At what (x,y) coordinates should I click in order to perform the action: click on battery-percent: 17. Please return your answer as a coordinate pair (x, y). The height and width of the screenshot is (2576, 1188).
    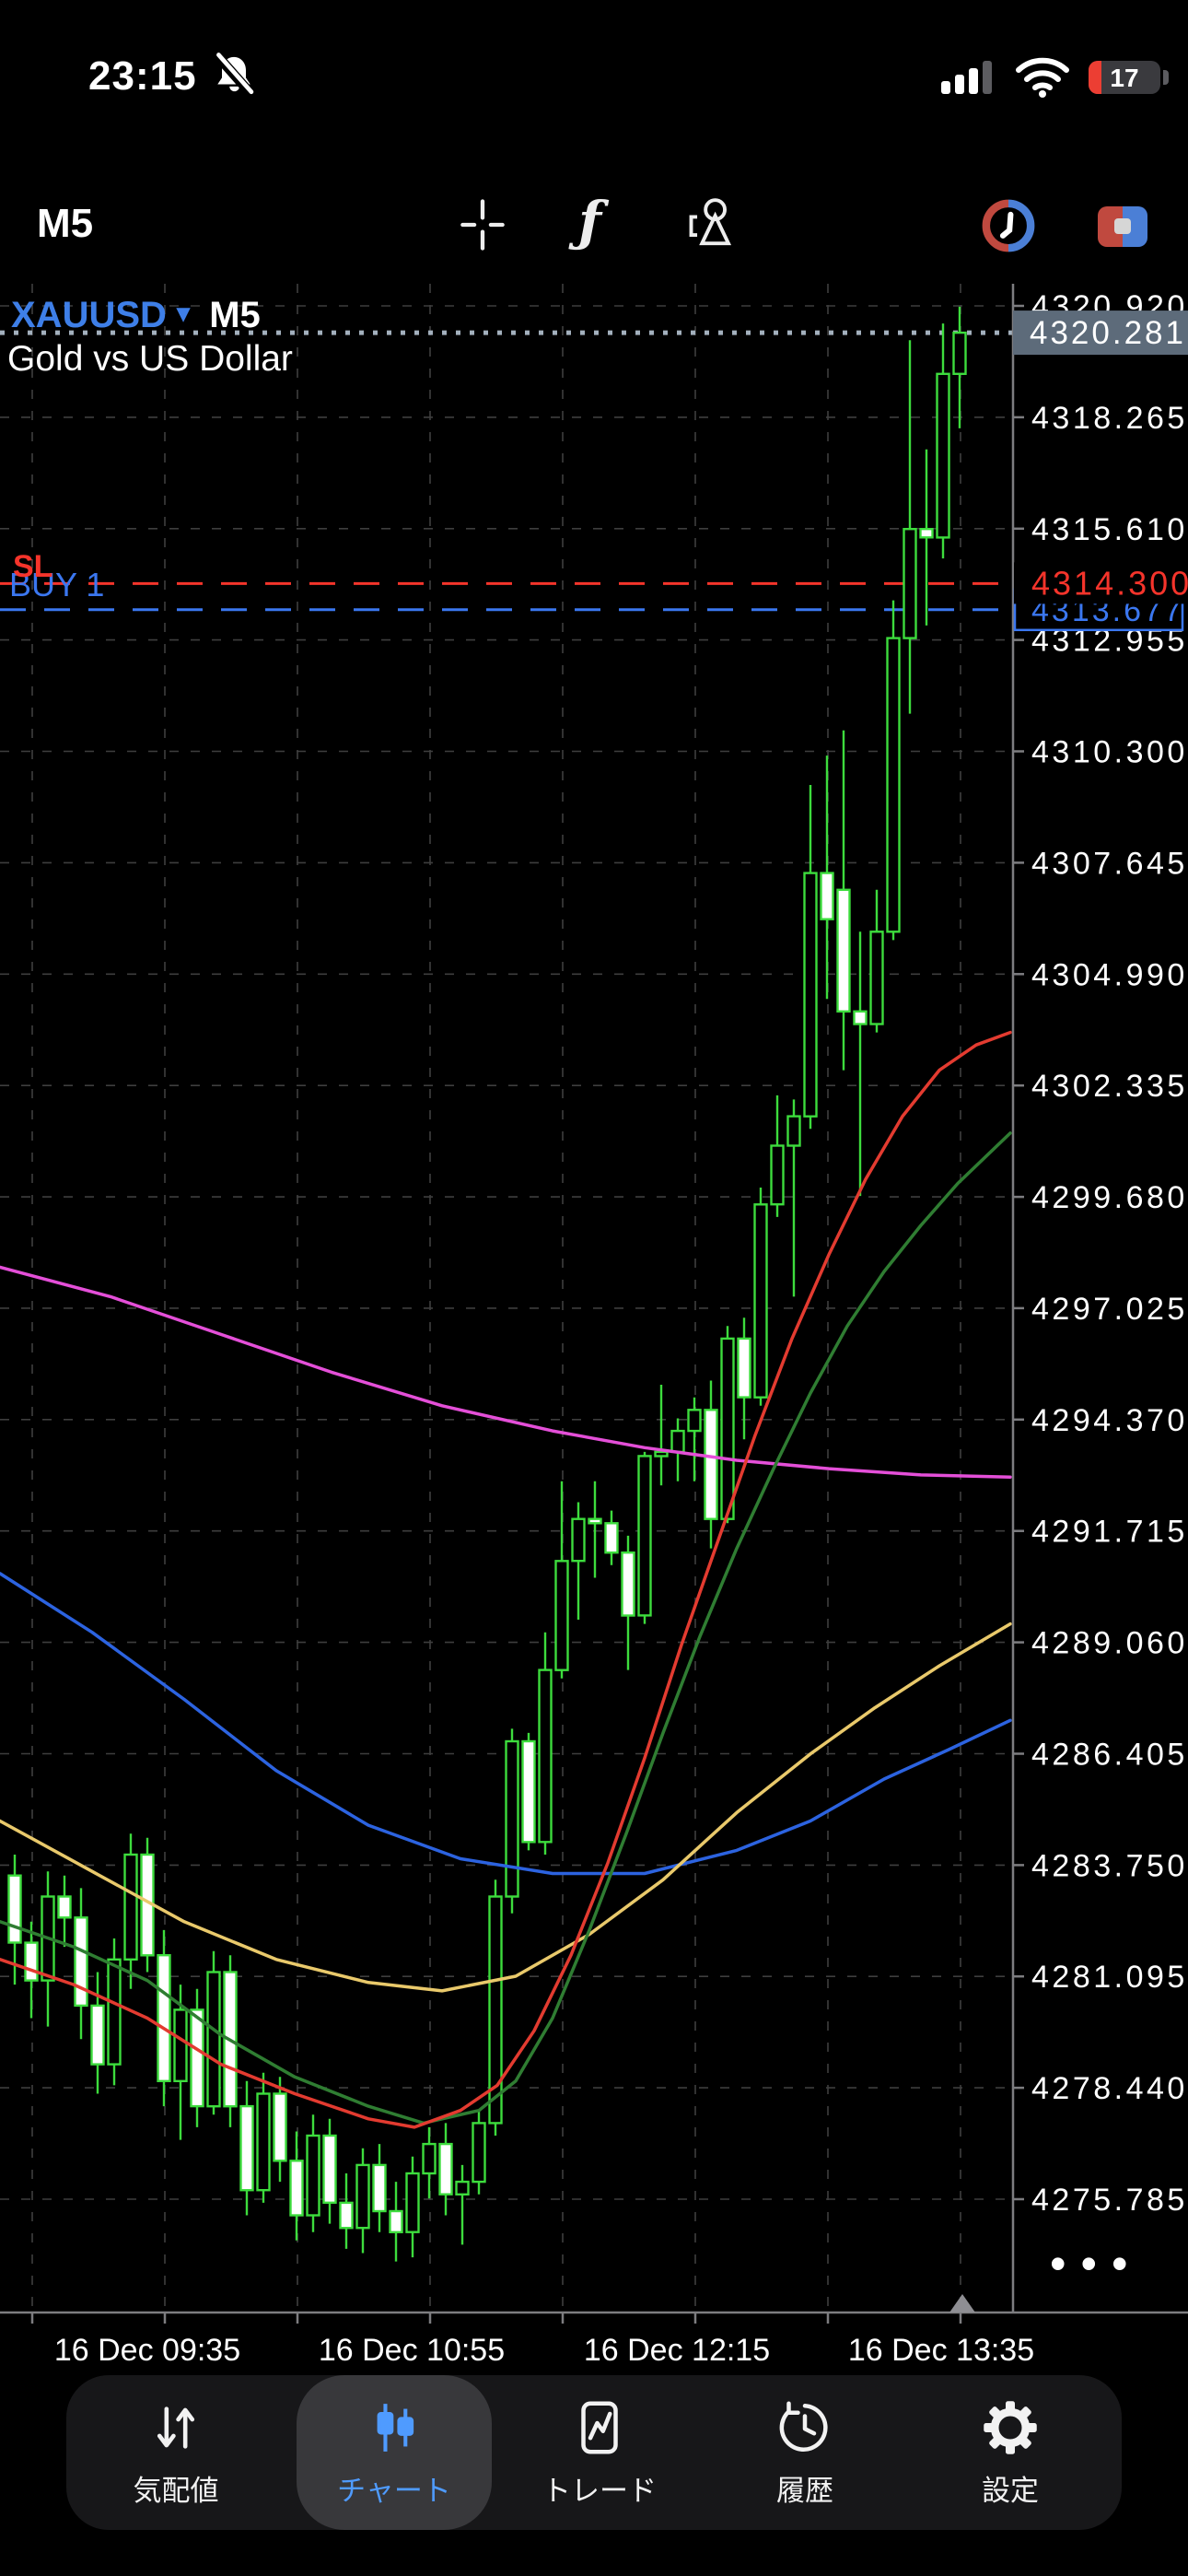
    Looking at the image, I should click on (1125, 78).